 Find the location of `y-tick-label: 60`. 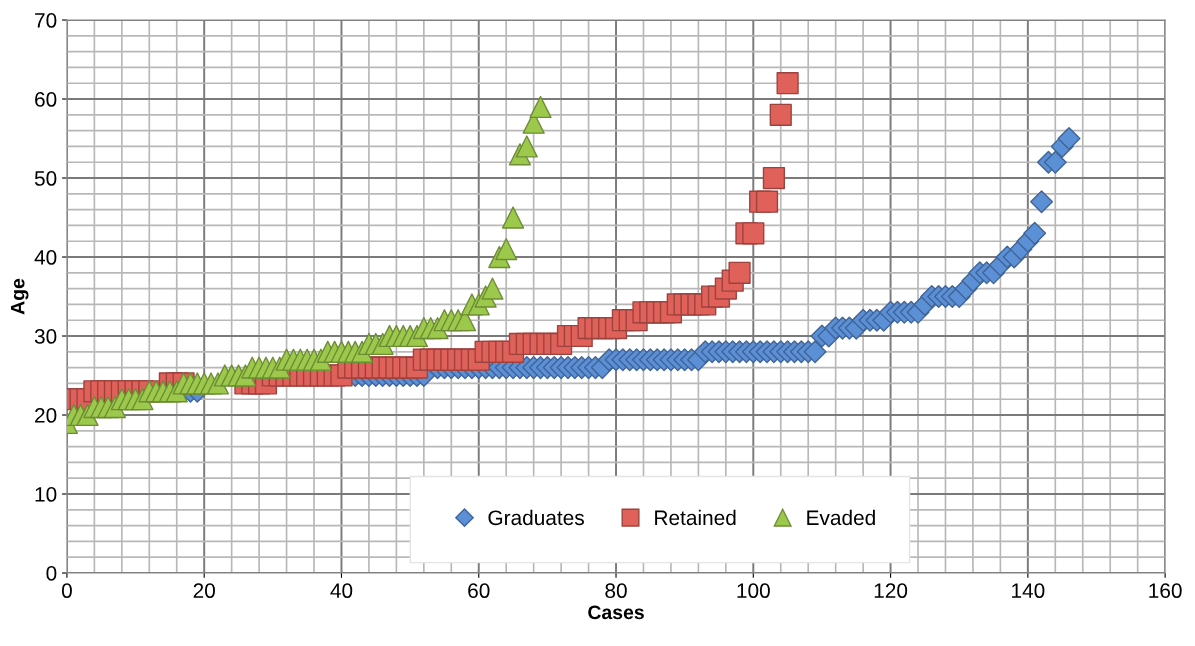

y-tick-label: 60 is located at coordinates (46, 99).